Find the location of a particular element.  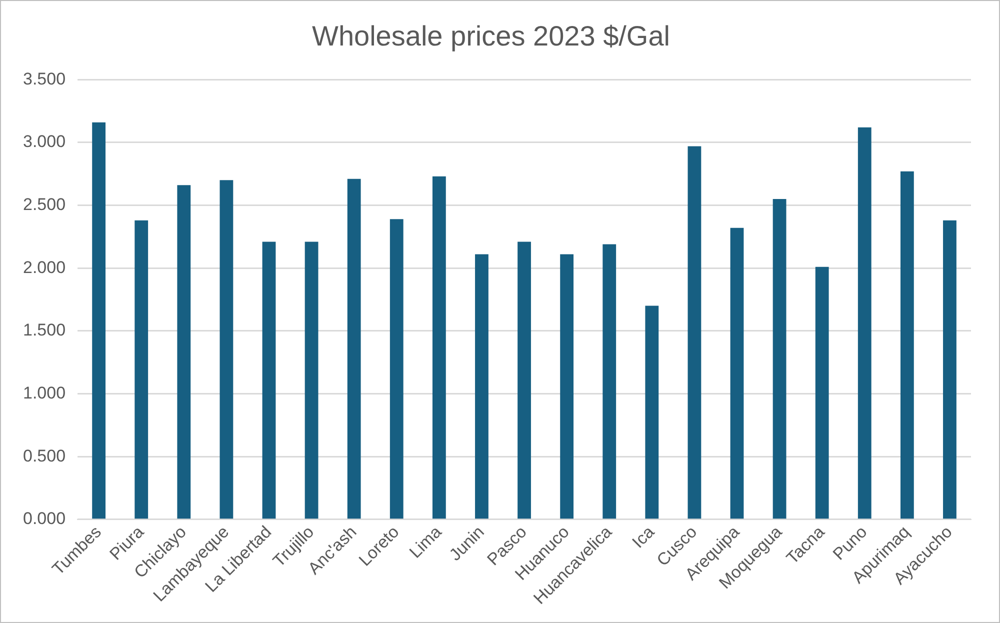

y-tick-label: 0.500 is located at coordinates (44, 456).